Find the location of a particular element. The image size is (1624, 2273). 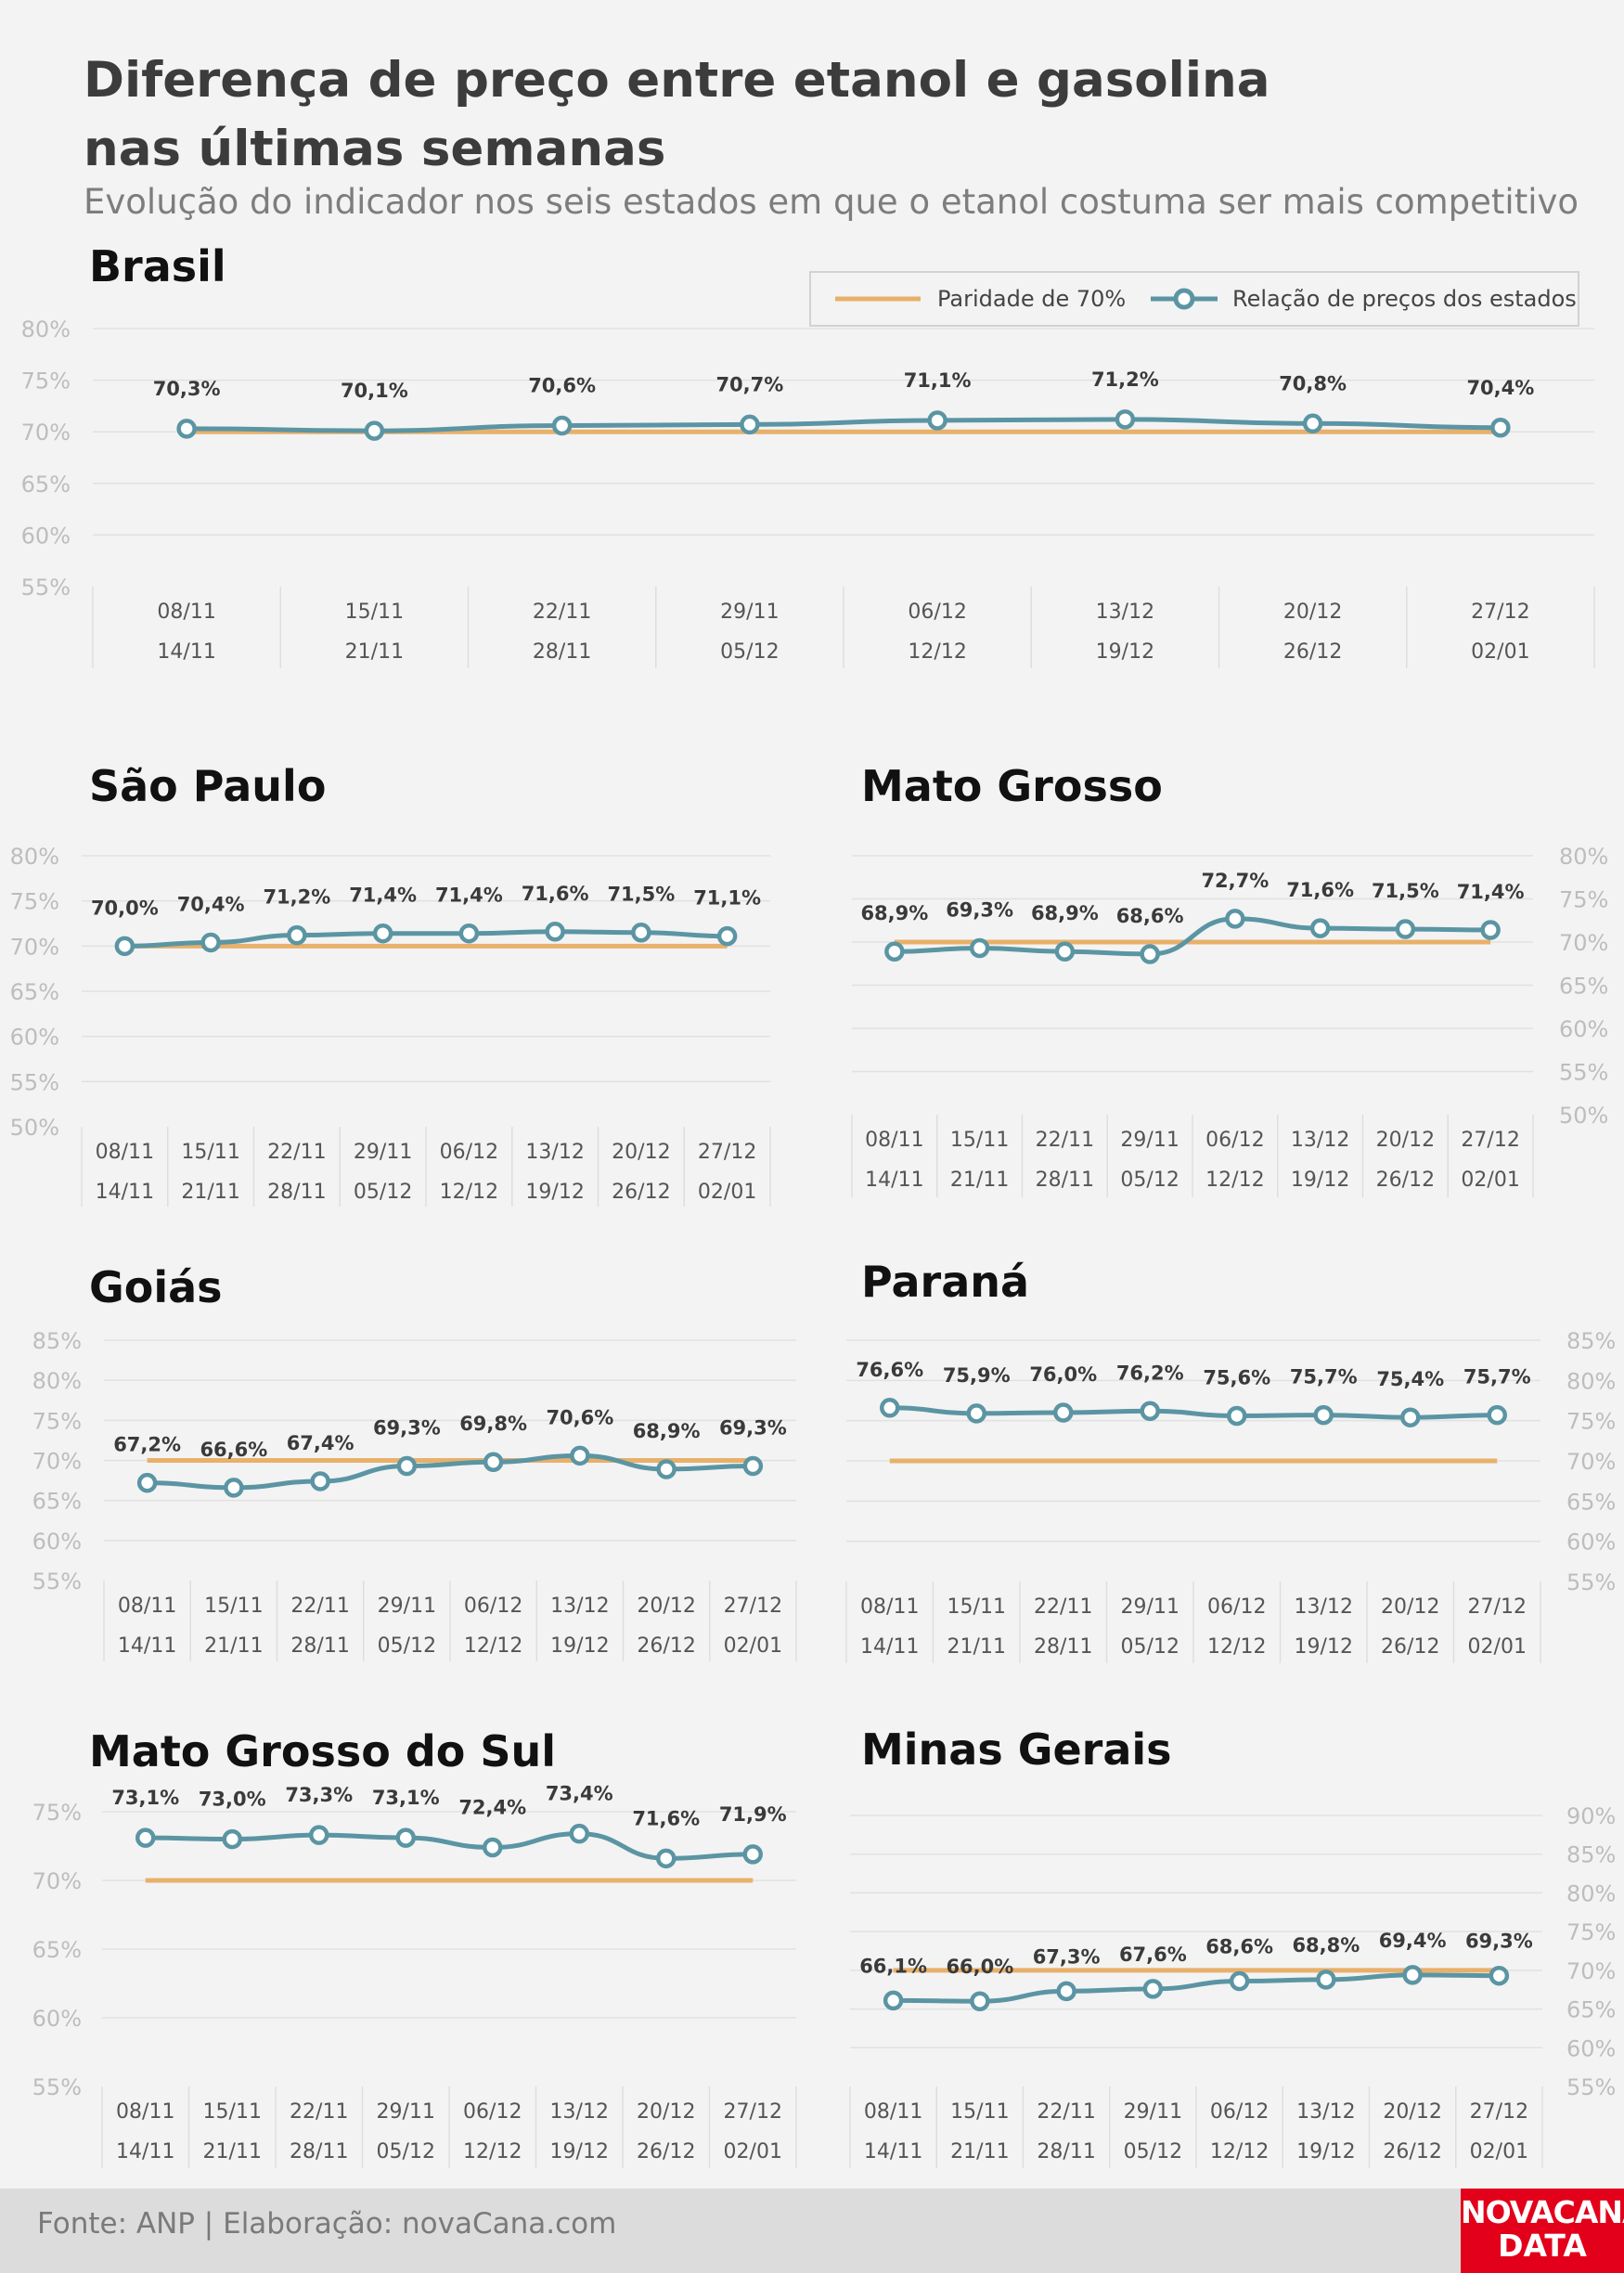

panel-title-sao-paulo: São Paulo is located at coordinates (208, 786).